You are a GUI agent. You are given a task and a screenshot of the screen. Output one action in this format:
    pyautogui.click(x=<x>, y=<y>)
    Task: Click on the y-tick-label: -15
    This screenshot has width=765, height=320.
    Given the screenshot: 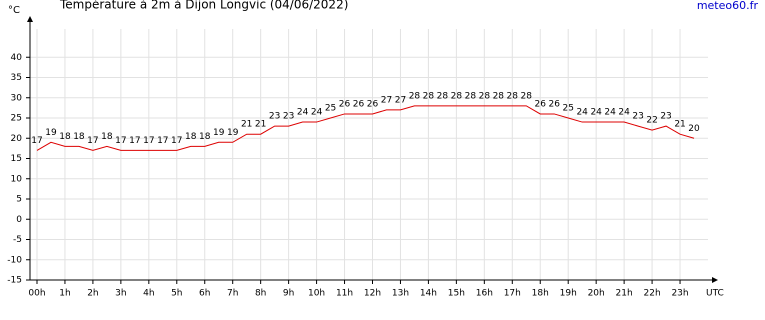 What is the action you would take?
    pyautogui.click(x=14, y=281)
    